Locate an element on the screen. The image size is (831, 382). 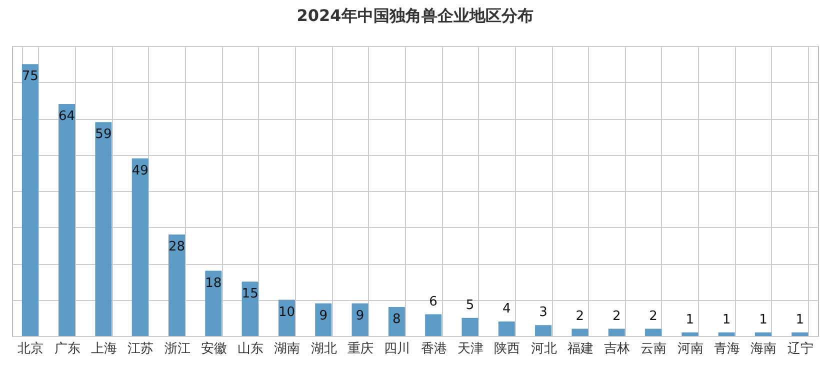
data-label: 18 is located at coordinates (213, 283).